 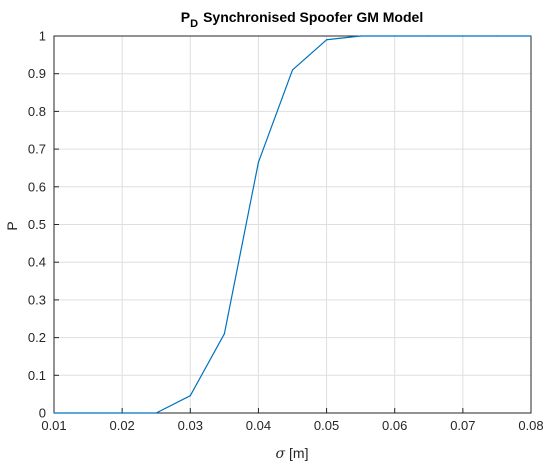 I want to click on y-tick-label: 0.8, so click(x=37, y=111).